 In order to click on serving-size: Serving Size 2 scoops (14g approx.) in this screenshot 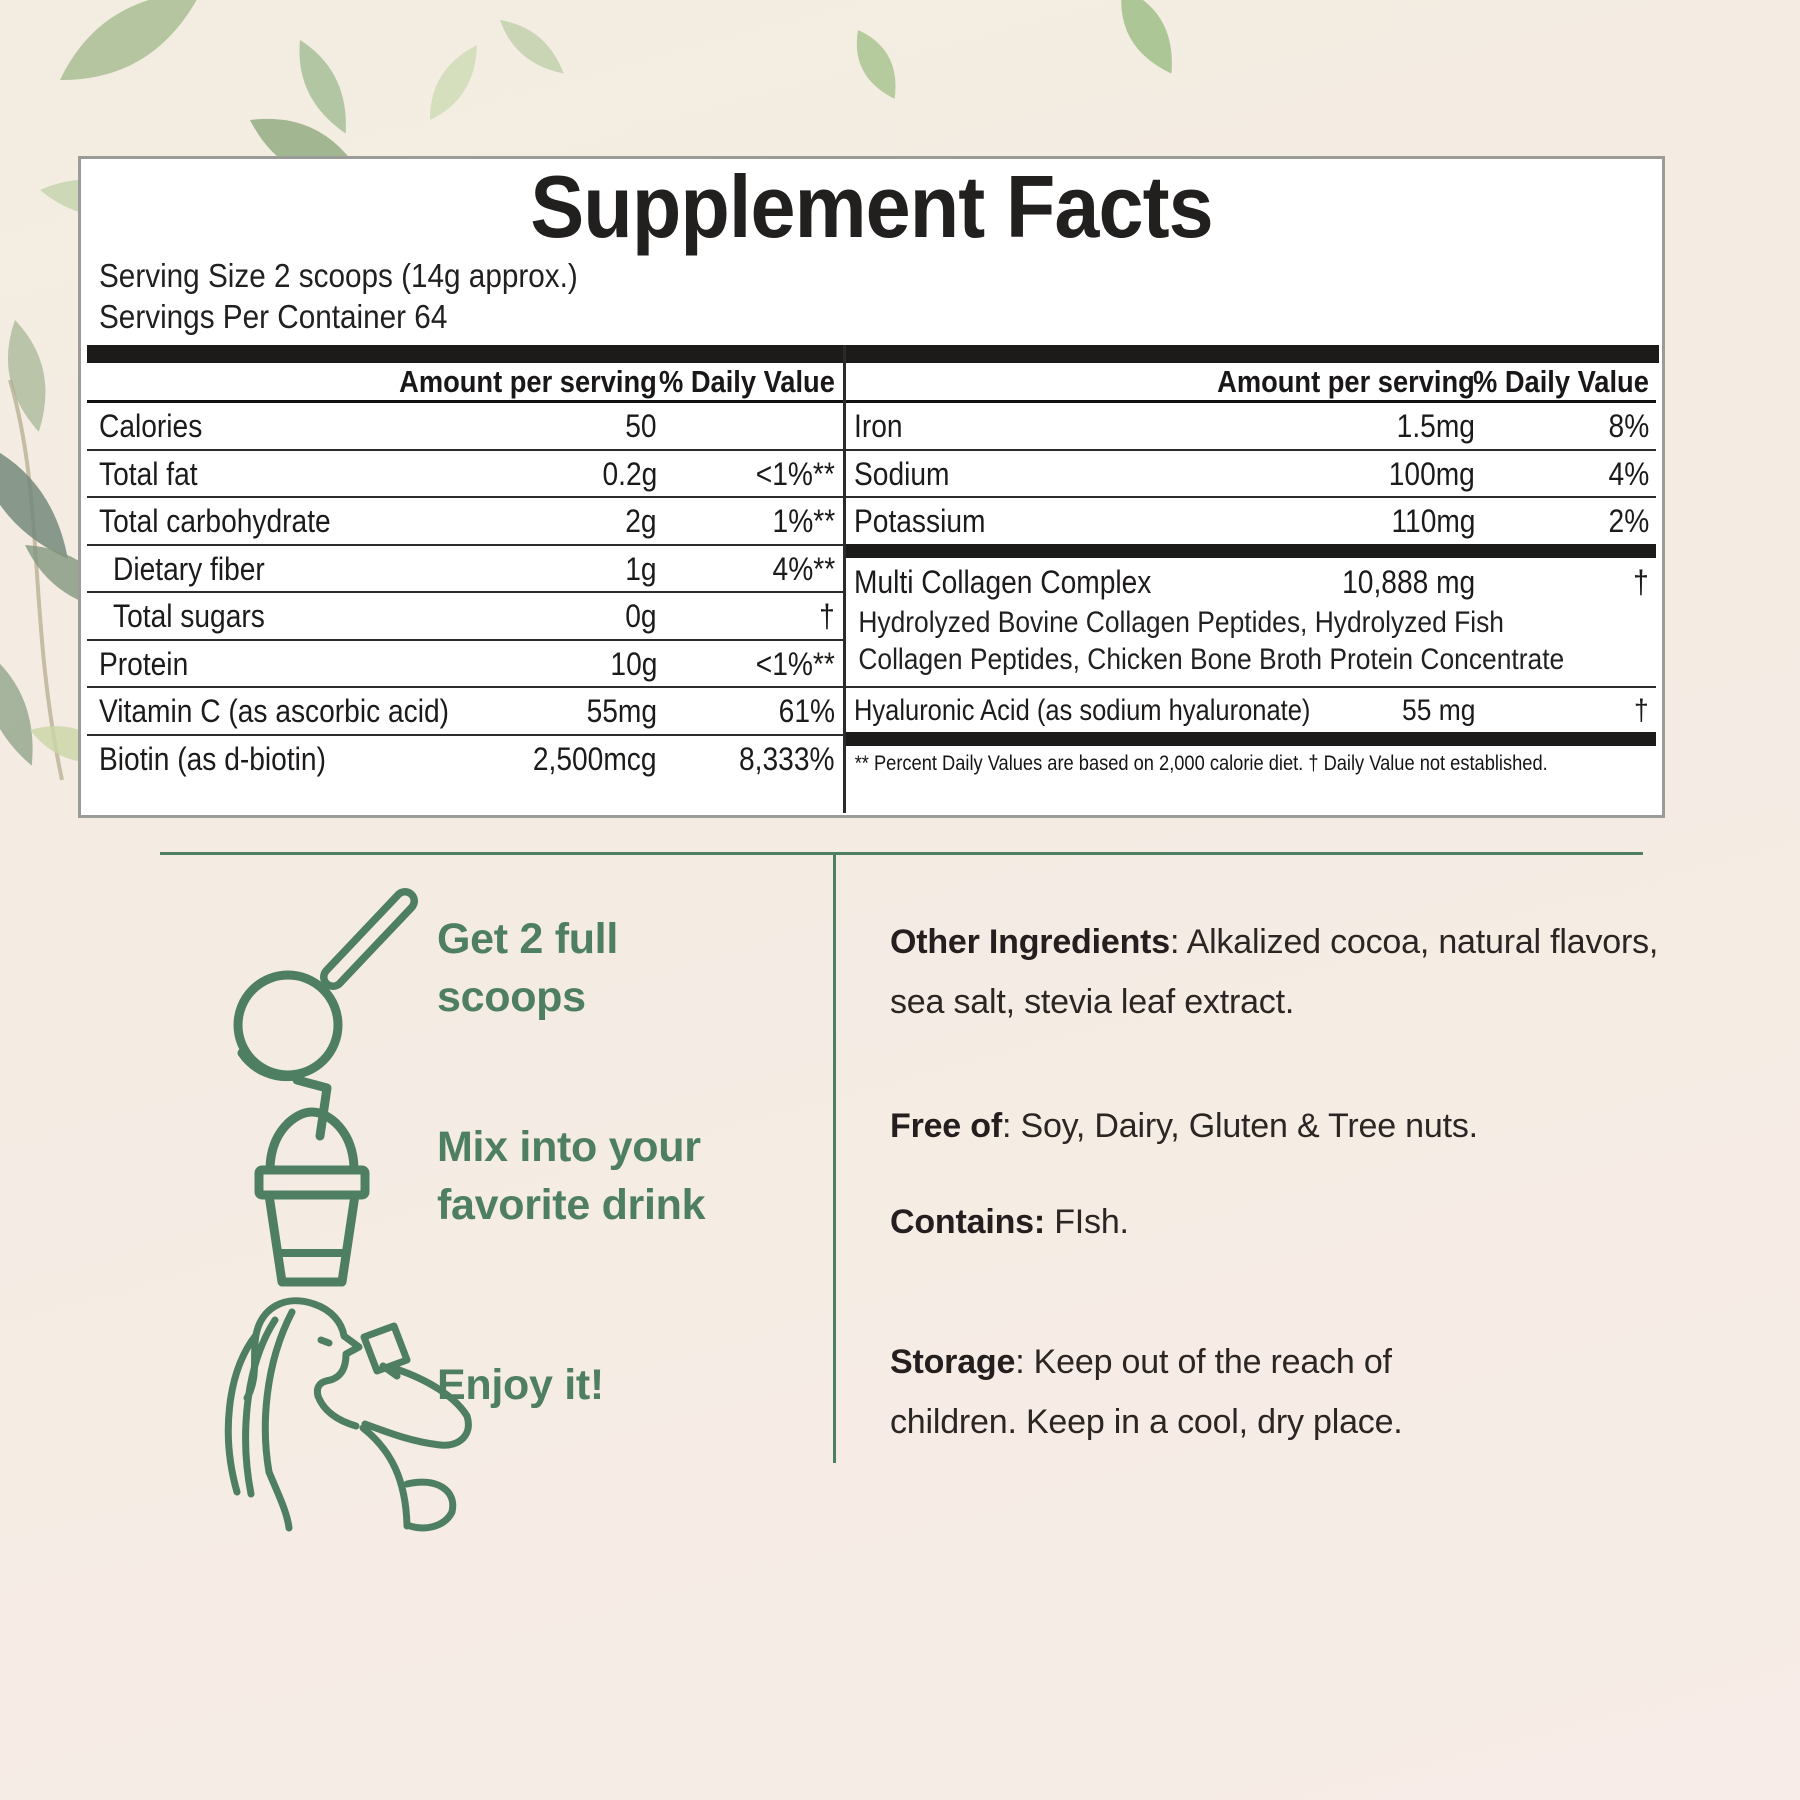, I will do `click(338, 275)`.